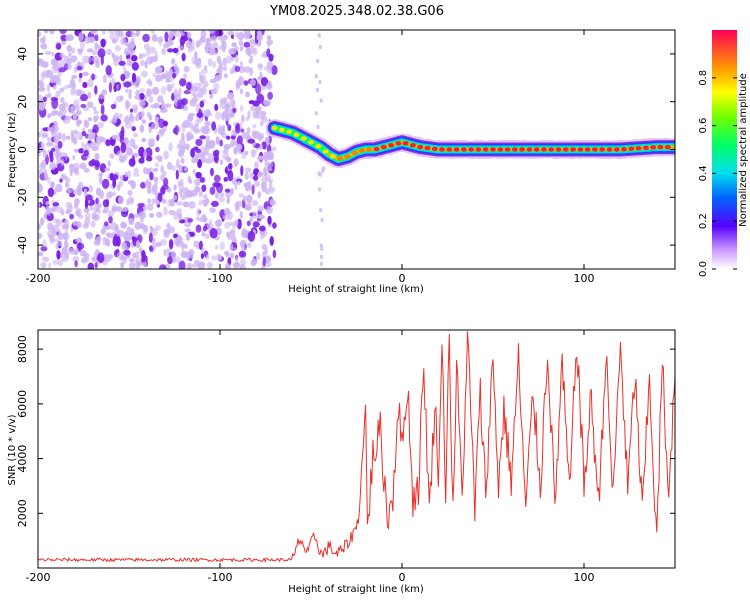  I want to click on colorbar-ticks: 0.0 0.2 0.4 0.6 0.8, so click(717, 173).